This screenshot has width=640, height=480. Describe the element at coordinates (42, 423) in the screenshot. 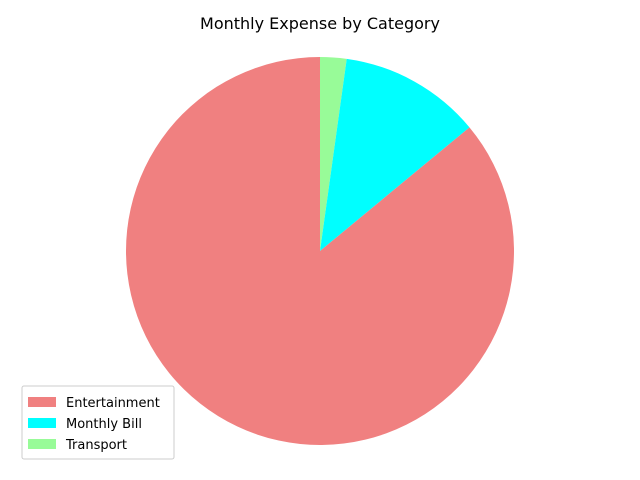

I see `legend-swatch-monthly-bill` at that location.